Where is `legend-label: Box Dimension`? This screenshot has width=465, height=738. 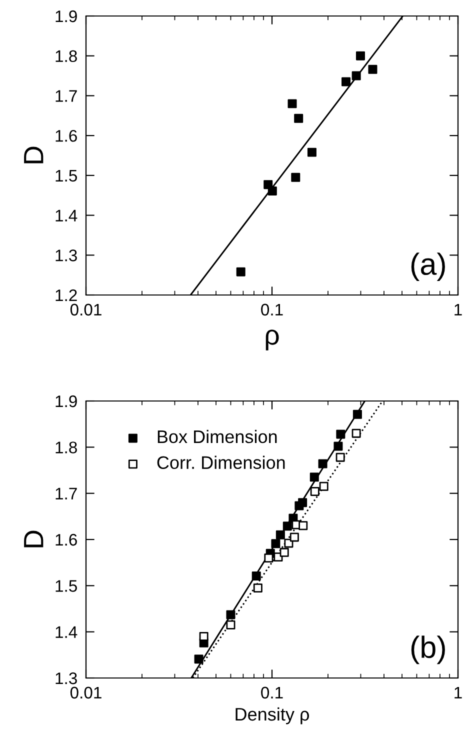
legend-label: Box Dimension is located at coordinates (217, 437).